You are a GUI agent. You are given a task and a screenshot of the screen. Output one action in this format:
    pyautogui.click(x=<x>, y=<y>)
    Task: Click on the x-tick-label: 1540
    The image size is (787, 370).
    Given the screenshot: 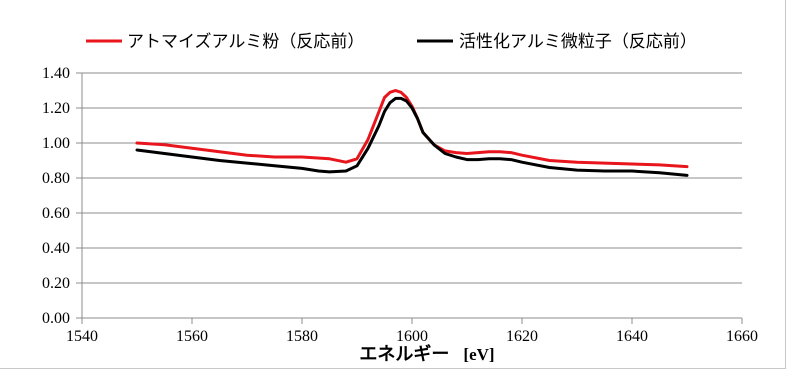 What is the action you would take?
    pyautogui.click(x=82, y=336)
    